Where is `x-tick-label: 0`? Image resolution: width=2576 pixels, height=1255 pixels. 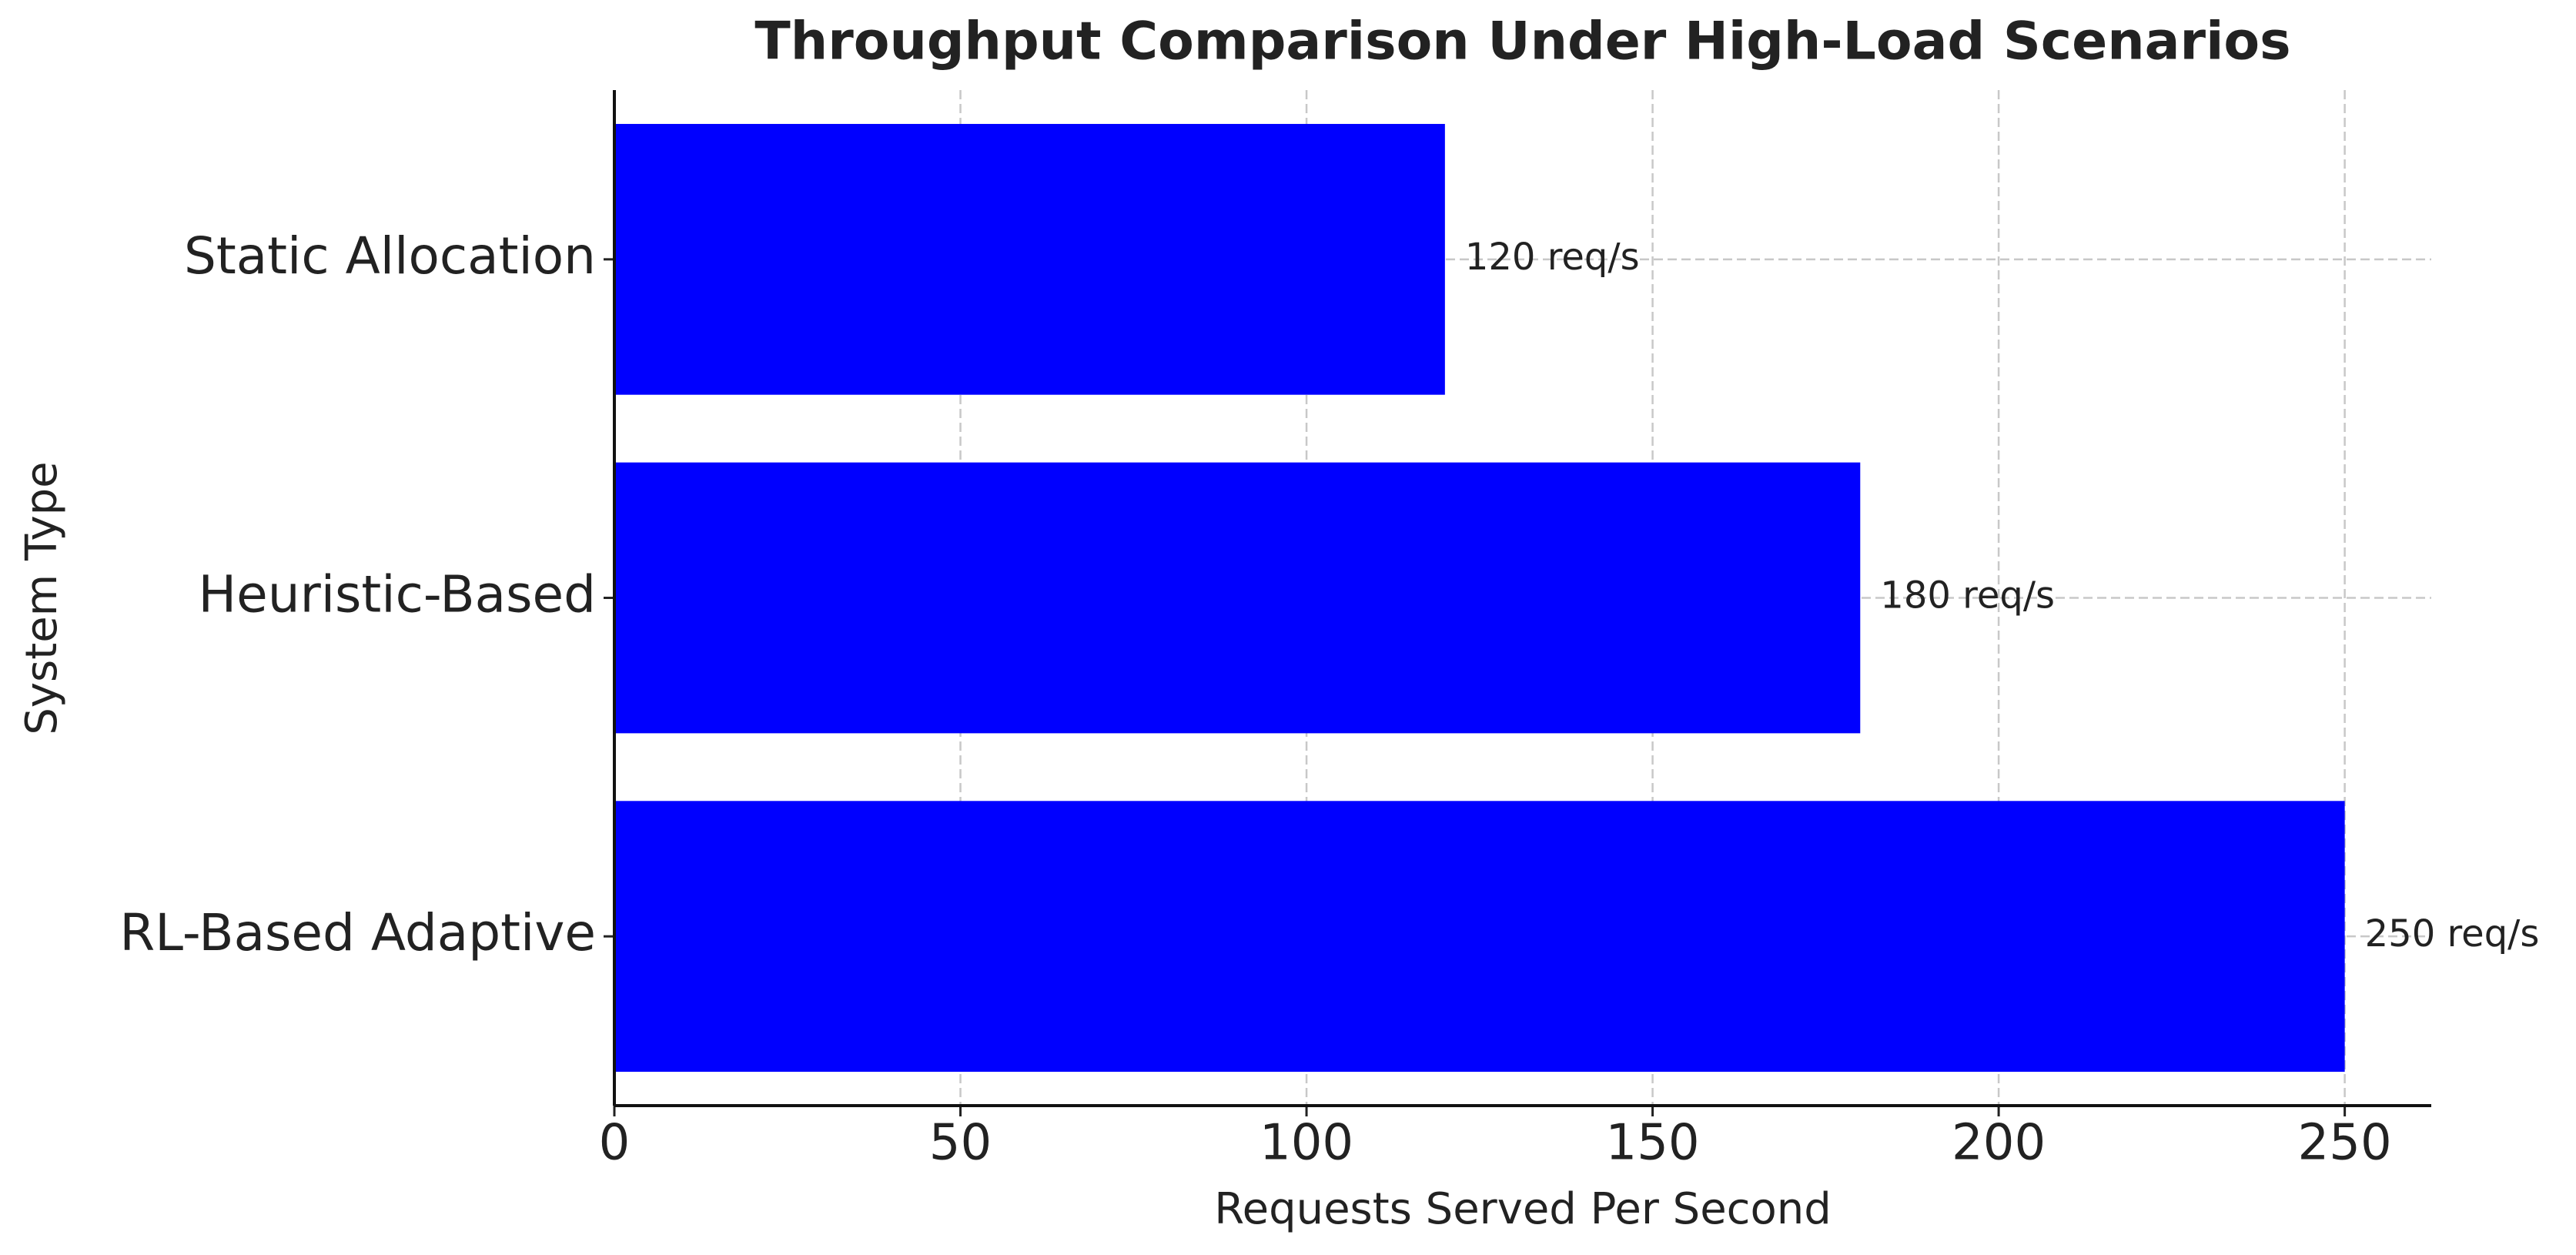 x-tick-label: 0 is located at coordinates (615, 1143).